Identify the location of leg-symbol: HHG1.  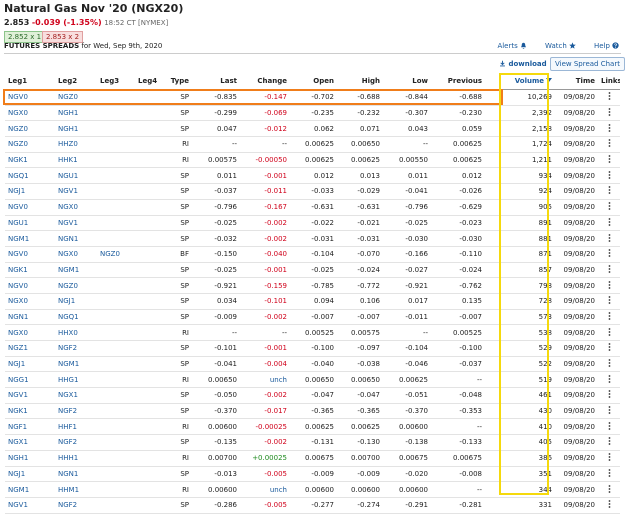
(68, 379).